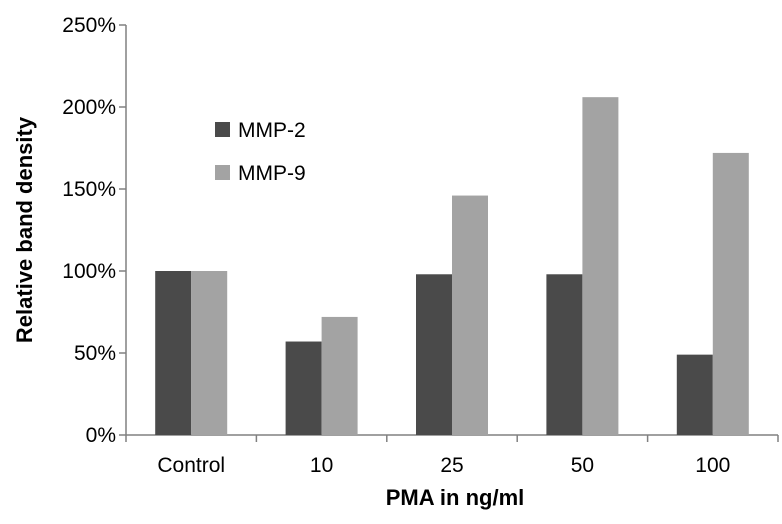  What do you see at coordinates (95, 353) in the screenshot?
I see `y-tick-label: 50%` at bounding box center [95, 353].